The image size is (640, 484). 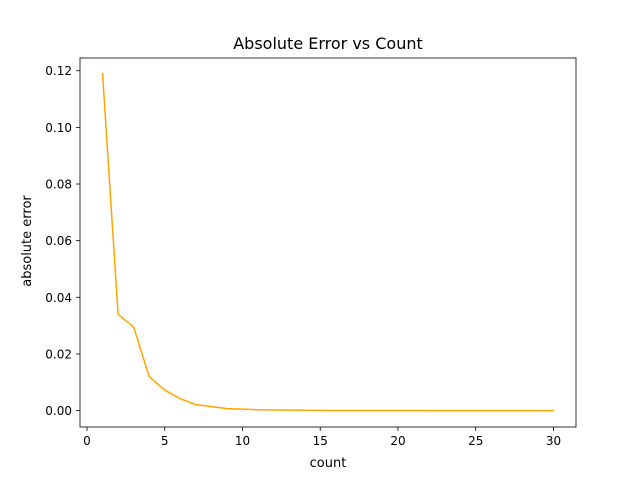 I want to click on y-tick-label: 0.00, so click(x=58, y=411).